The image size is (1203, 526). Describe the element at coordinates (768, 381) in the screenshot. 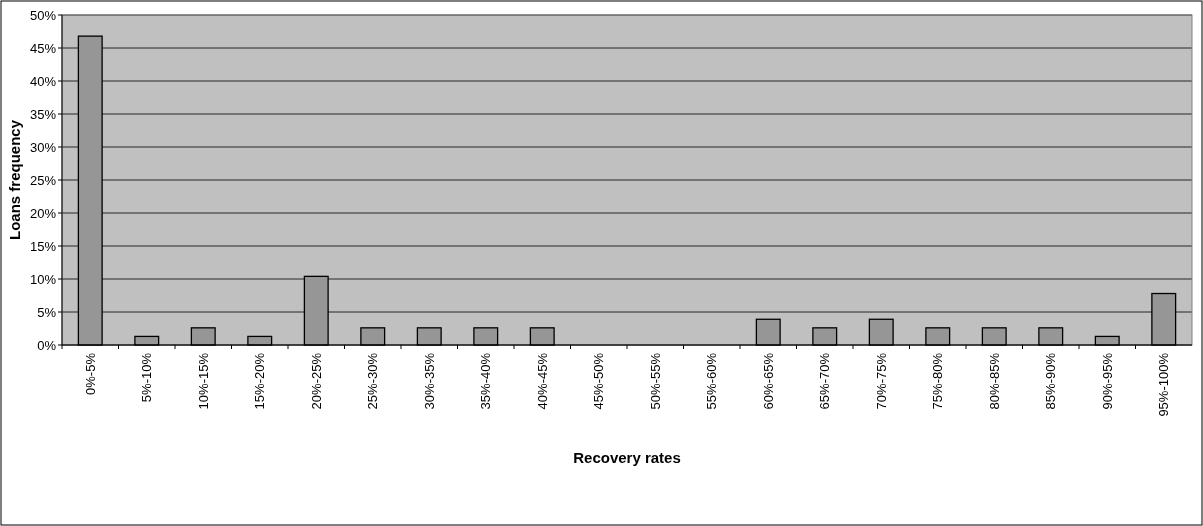

I see `x-tick-label: 60%-65%` at that location.